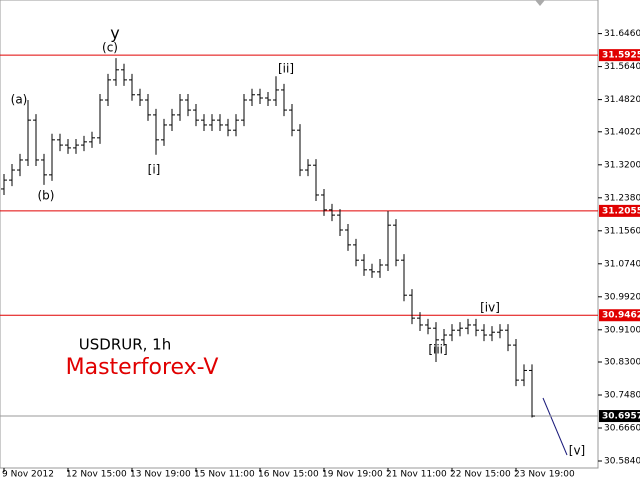 This screenshot has height=480, width=640. I want to click on level-label: 30.9462, so click(621, 316).